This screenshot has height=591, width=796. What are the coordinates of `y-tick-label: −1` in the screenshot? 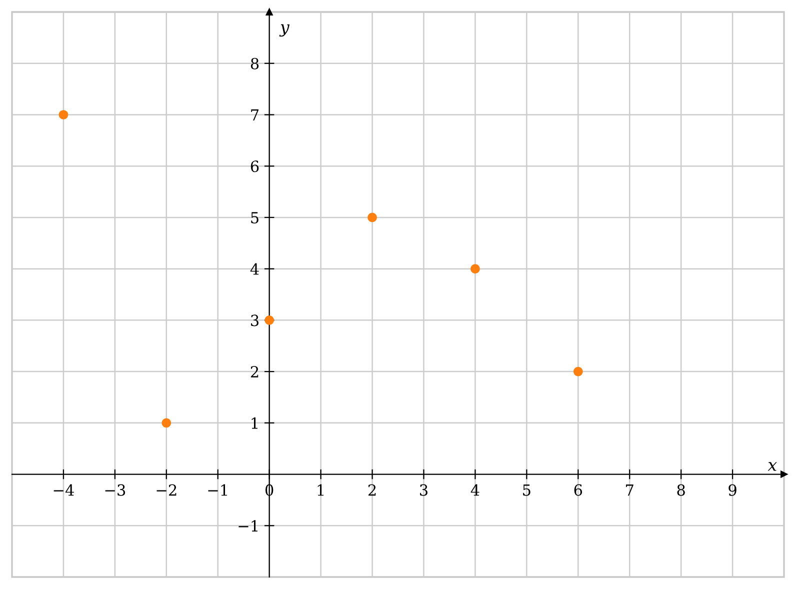 It's located at (248, 526).